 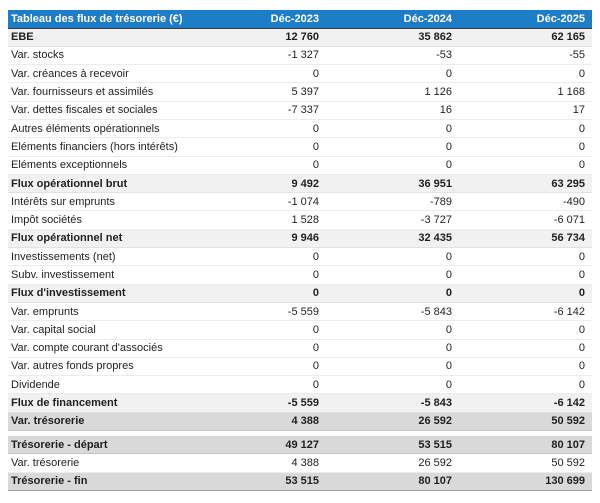 I want to click on row-value: -53, so click(x=444, y=55).